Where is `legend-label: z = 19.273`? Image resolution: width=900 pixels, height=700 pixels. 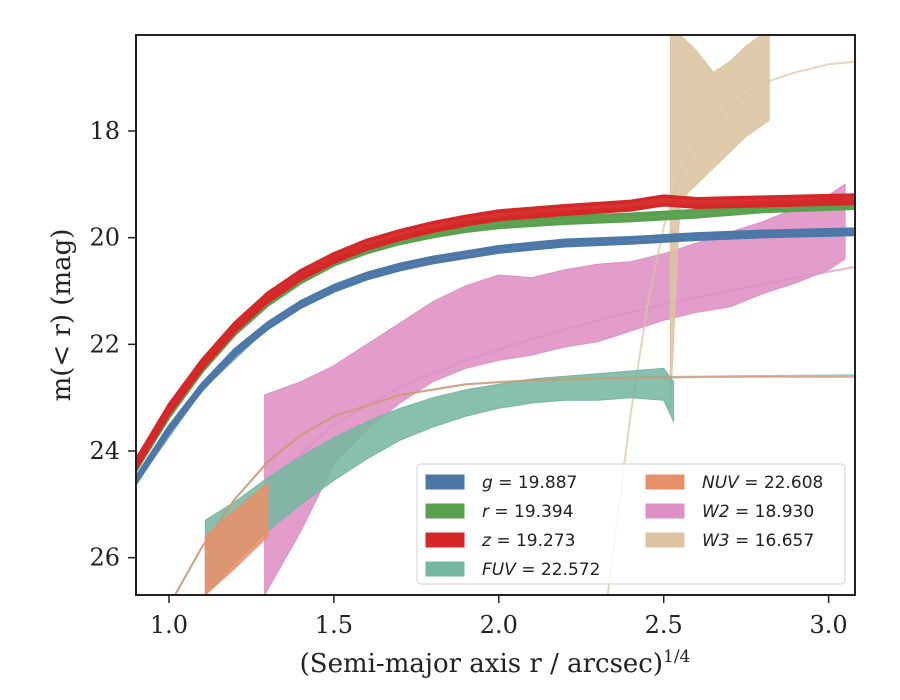 legend-label: z = 19.273 is located at coordinates (528, 541).